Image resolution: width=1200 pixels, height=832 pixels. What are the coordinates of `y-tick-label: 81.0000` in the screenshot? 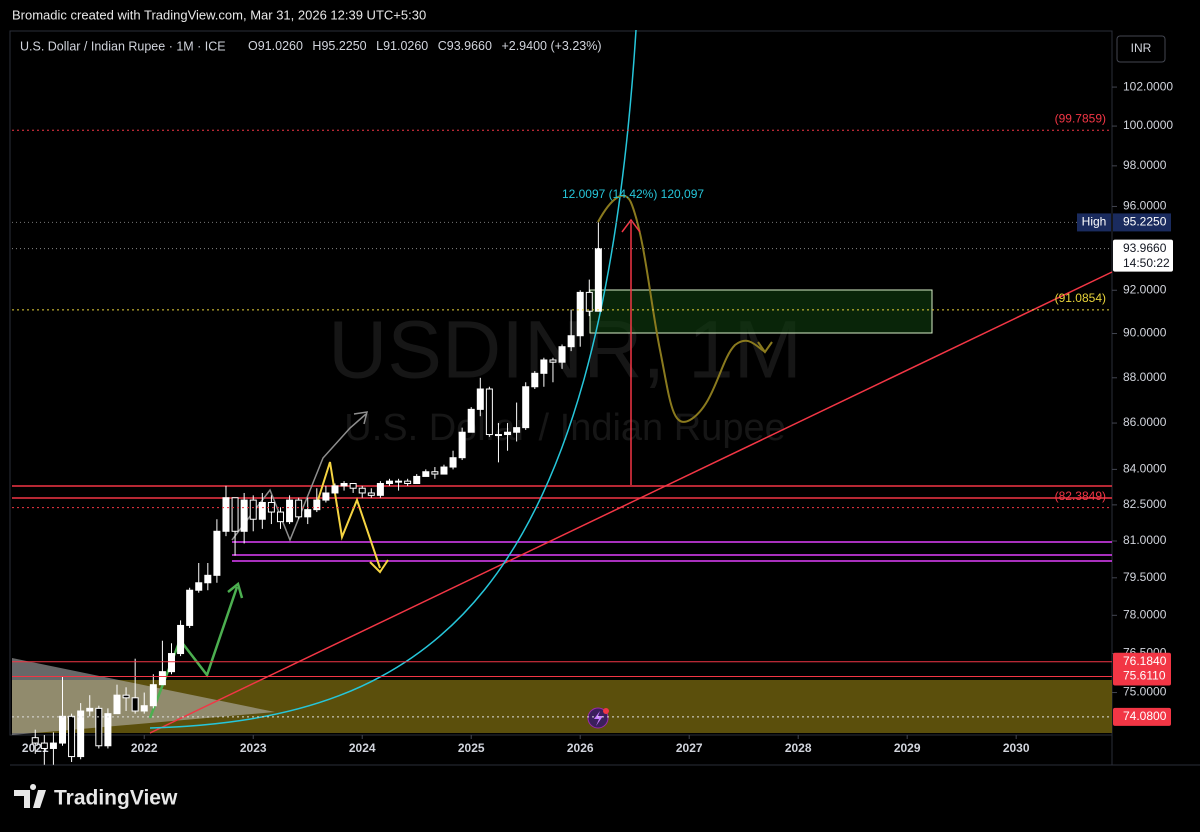 It's located at (1145, 540).